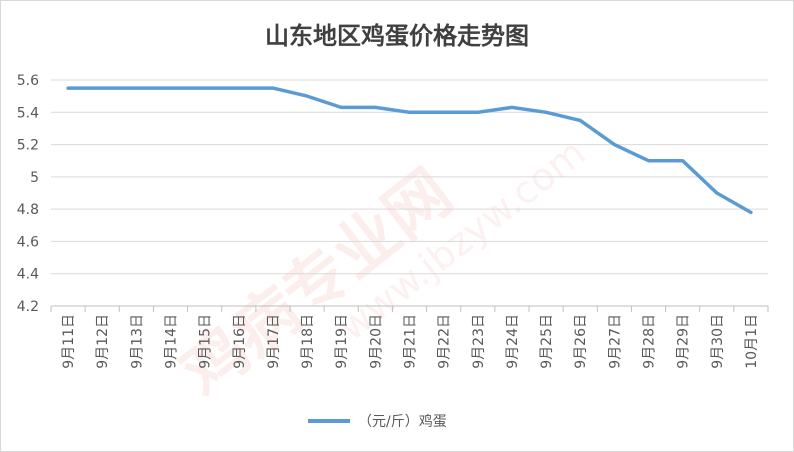  What do you see at coordinates (308, 341) in the screenshot?
I see `x-tick-label: 9月18日` at bounding box center [308, 341].